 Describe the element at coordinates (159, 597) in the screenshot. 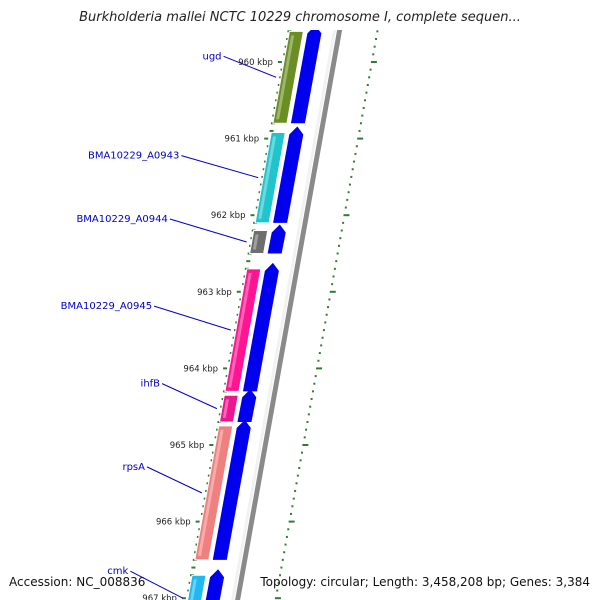

I see `scale-tick-label: 967 kbp` at that location.